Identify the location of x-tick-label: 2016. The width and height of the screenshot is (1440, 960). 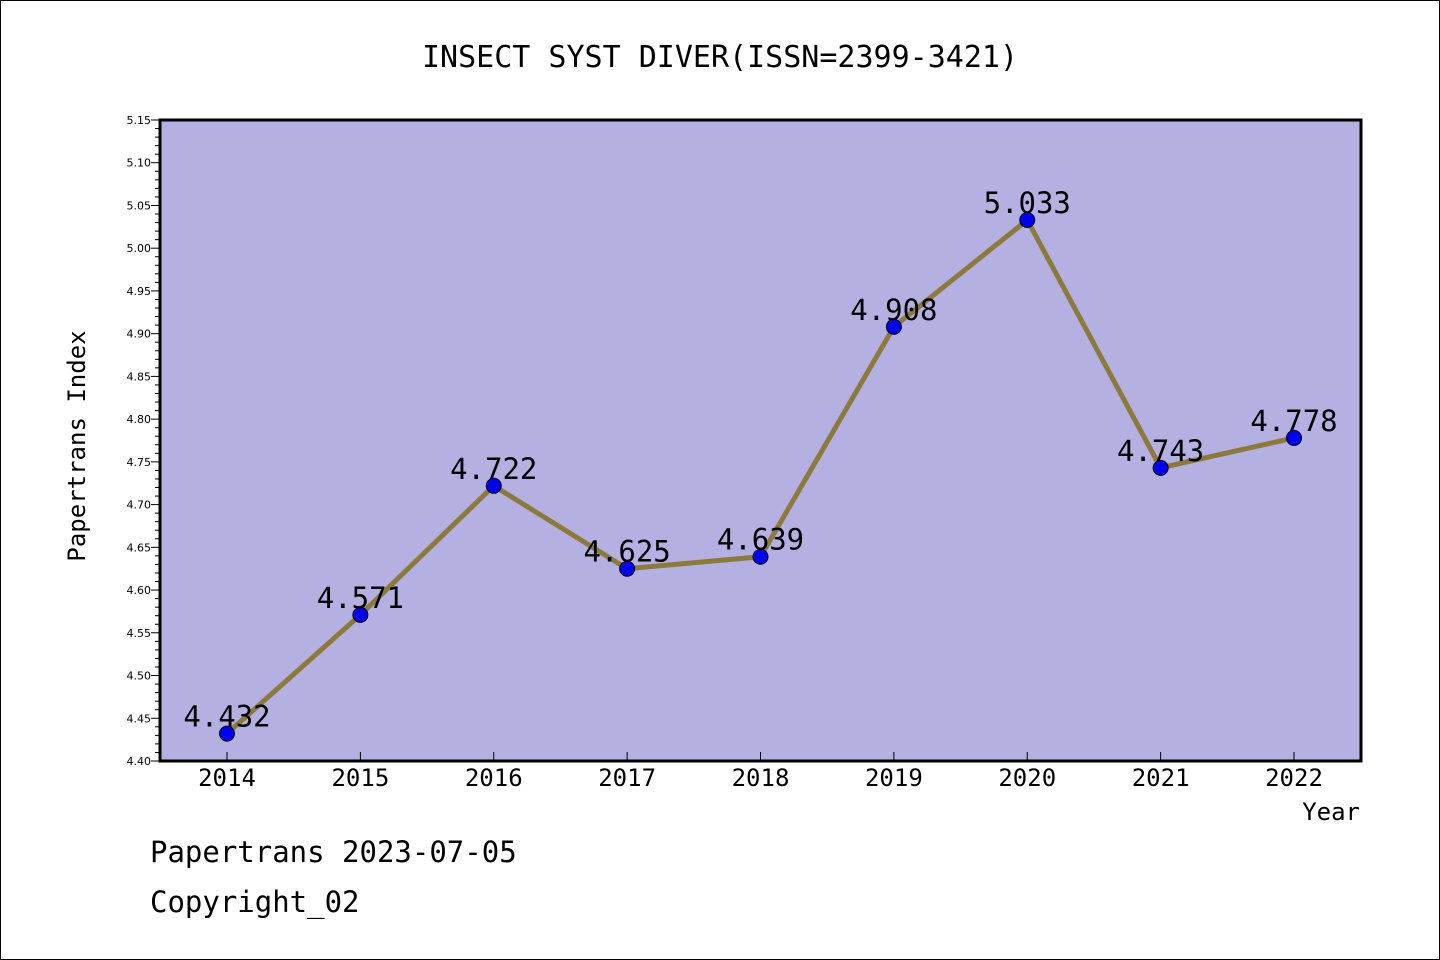
(494, 778).